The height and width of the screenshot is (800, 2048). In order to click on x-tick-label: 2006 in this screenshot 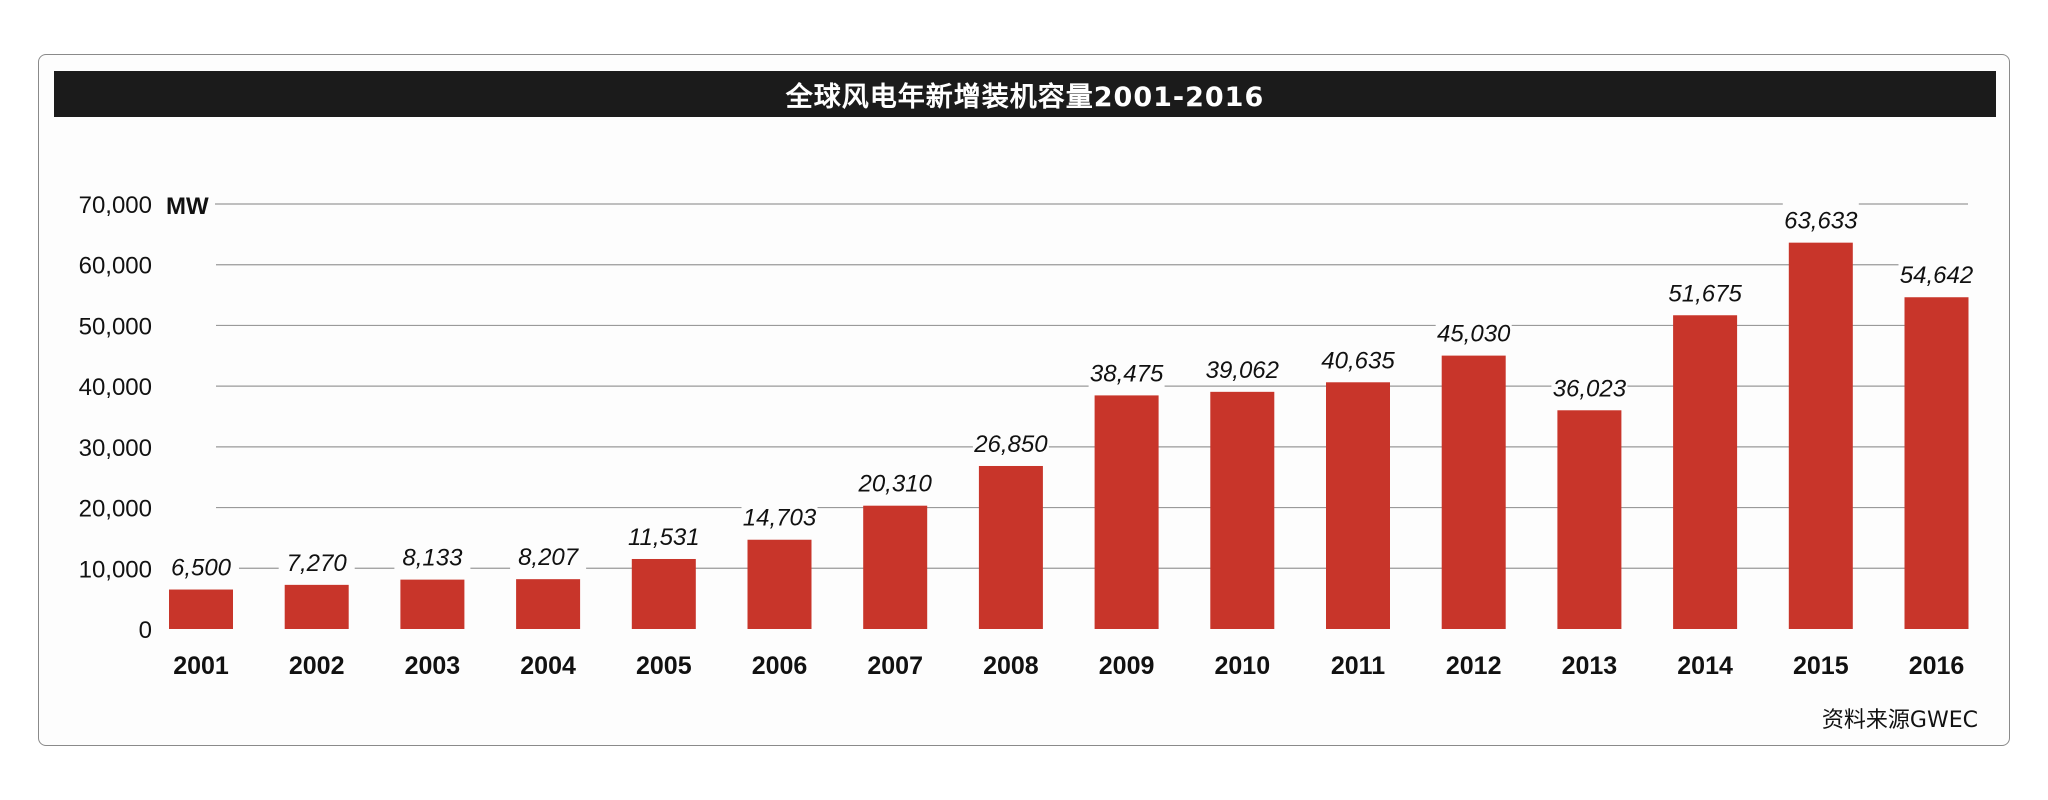, I will do `click(780, 666)`.